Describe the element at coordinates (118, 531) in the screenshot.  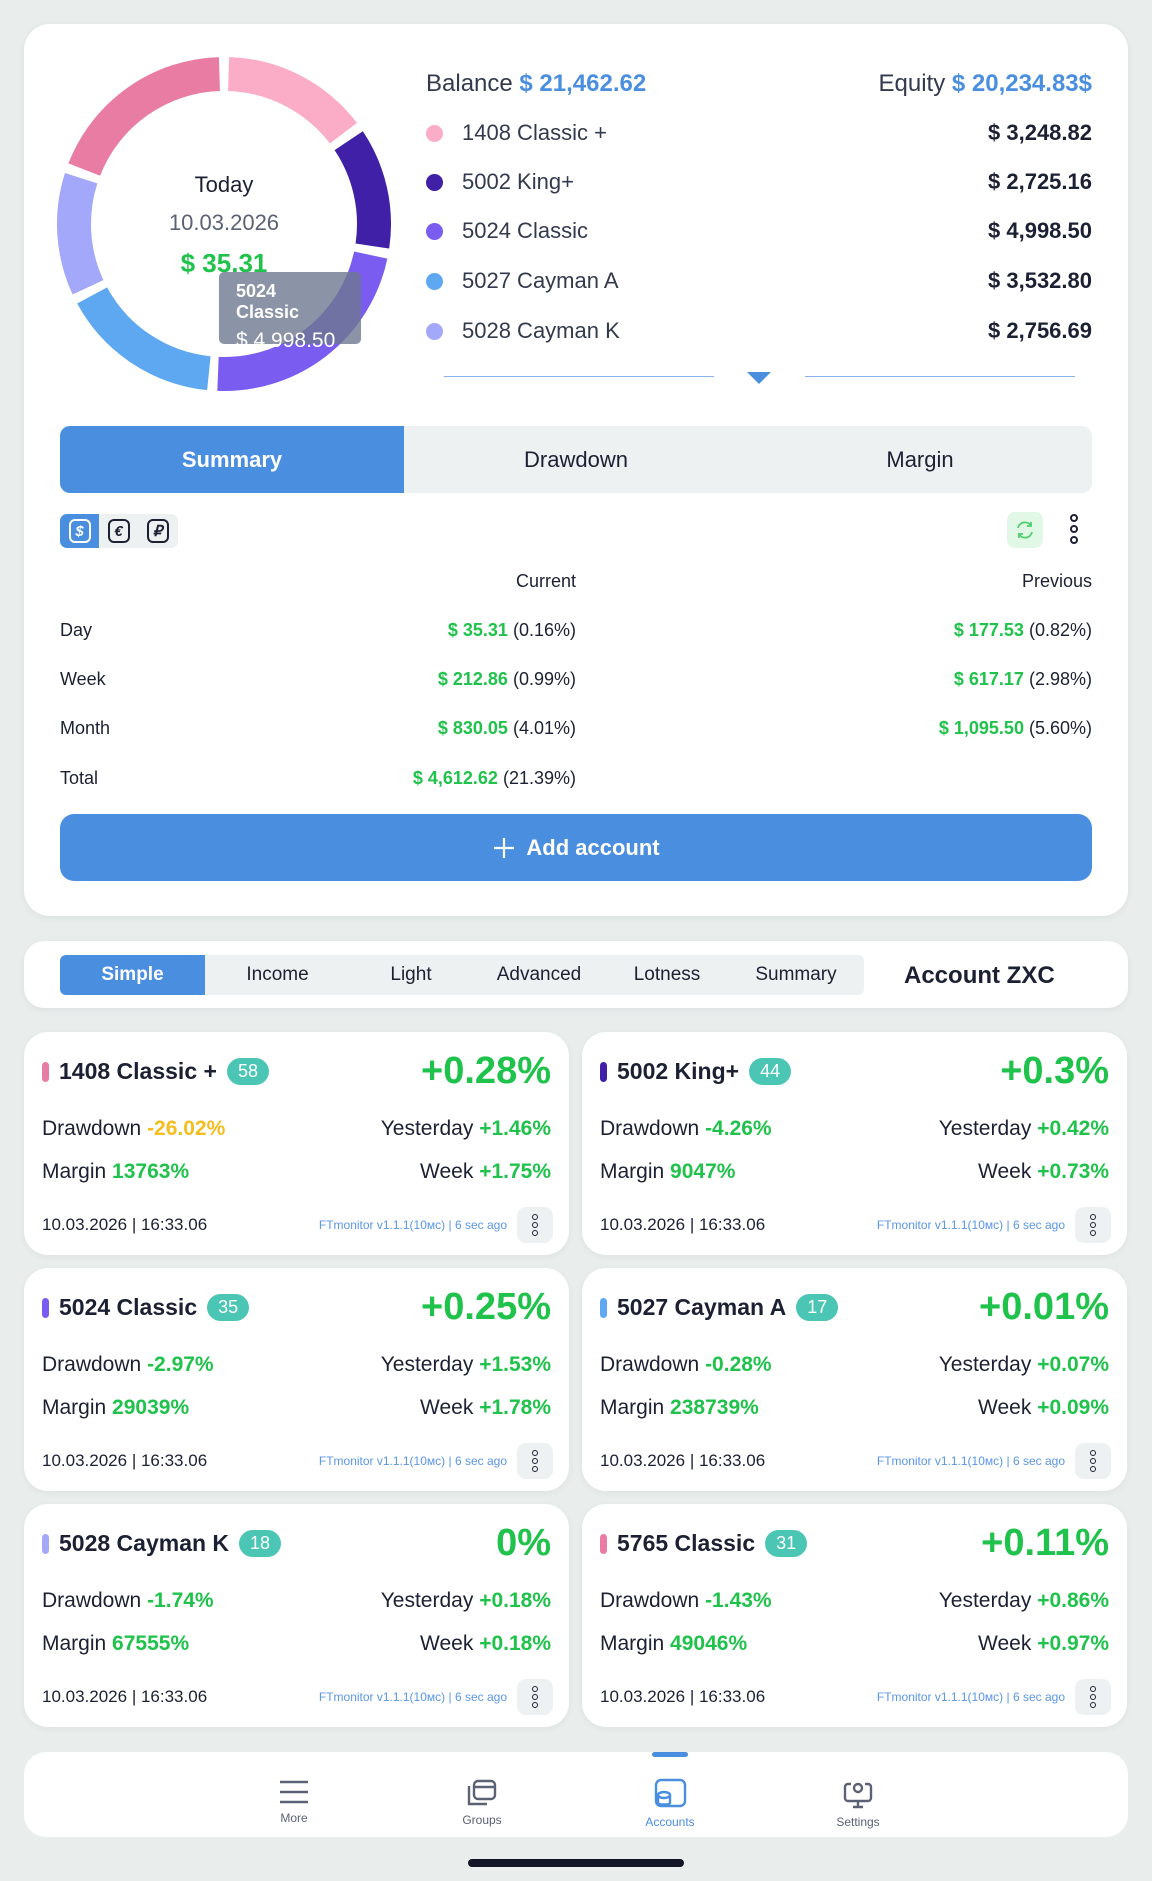
I see `currency-eur: €` at that location.